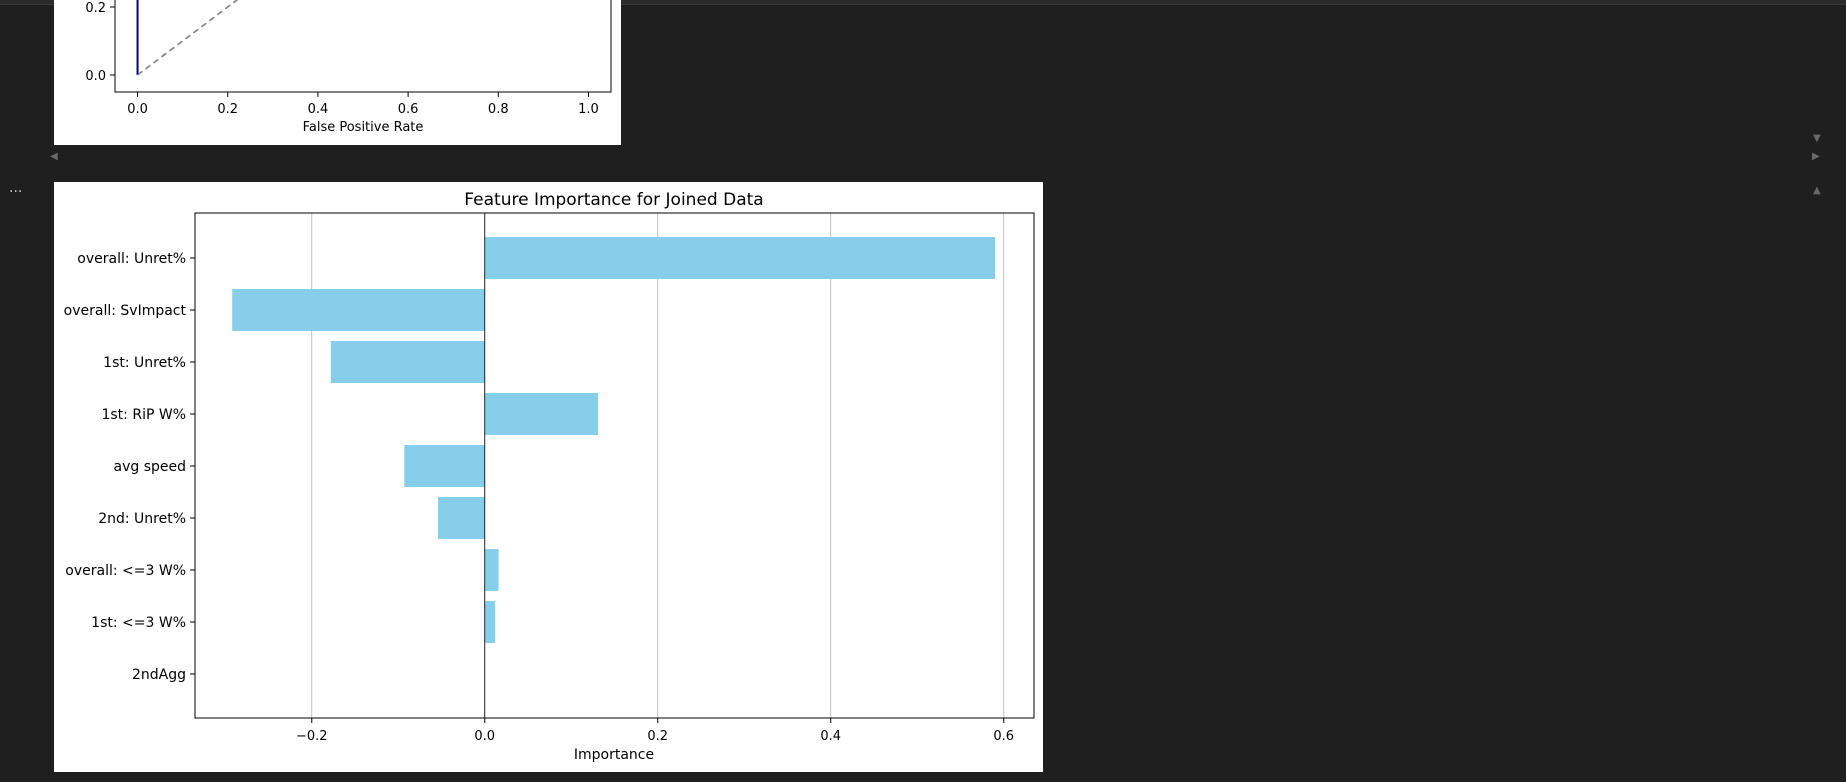 The image size is (1846, 782). Describe the element at coordinates (613, 200) in the screenshot. I see `fi-chart-title: Feature Importance for Joined Data` at that location.